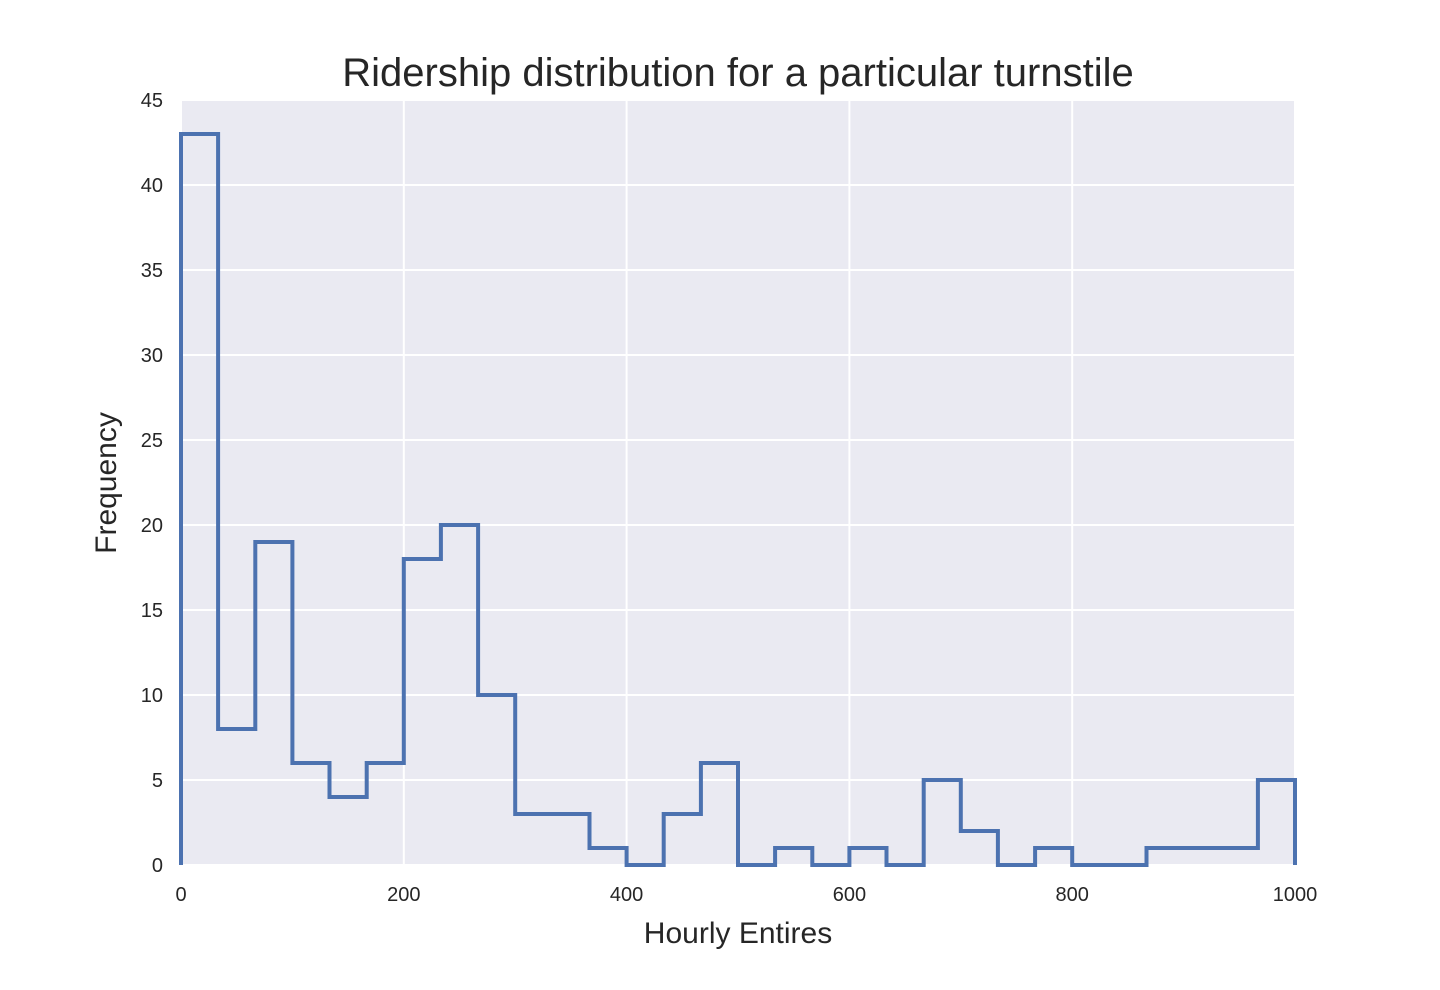 Image resolution: width=1440 pixels, height=990 pixels. What do you see at coordinates (152, 483) in the screenshot?
I see `y-tick-labels: 0 5 10 15 20 25 30 35 40 45` at bounding box center [152, 483].